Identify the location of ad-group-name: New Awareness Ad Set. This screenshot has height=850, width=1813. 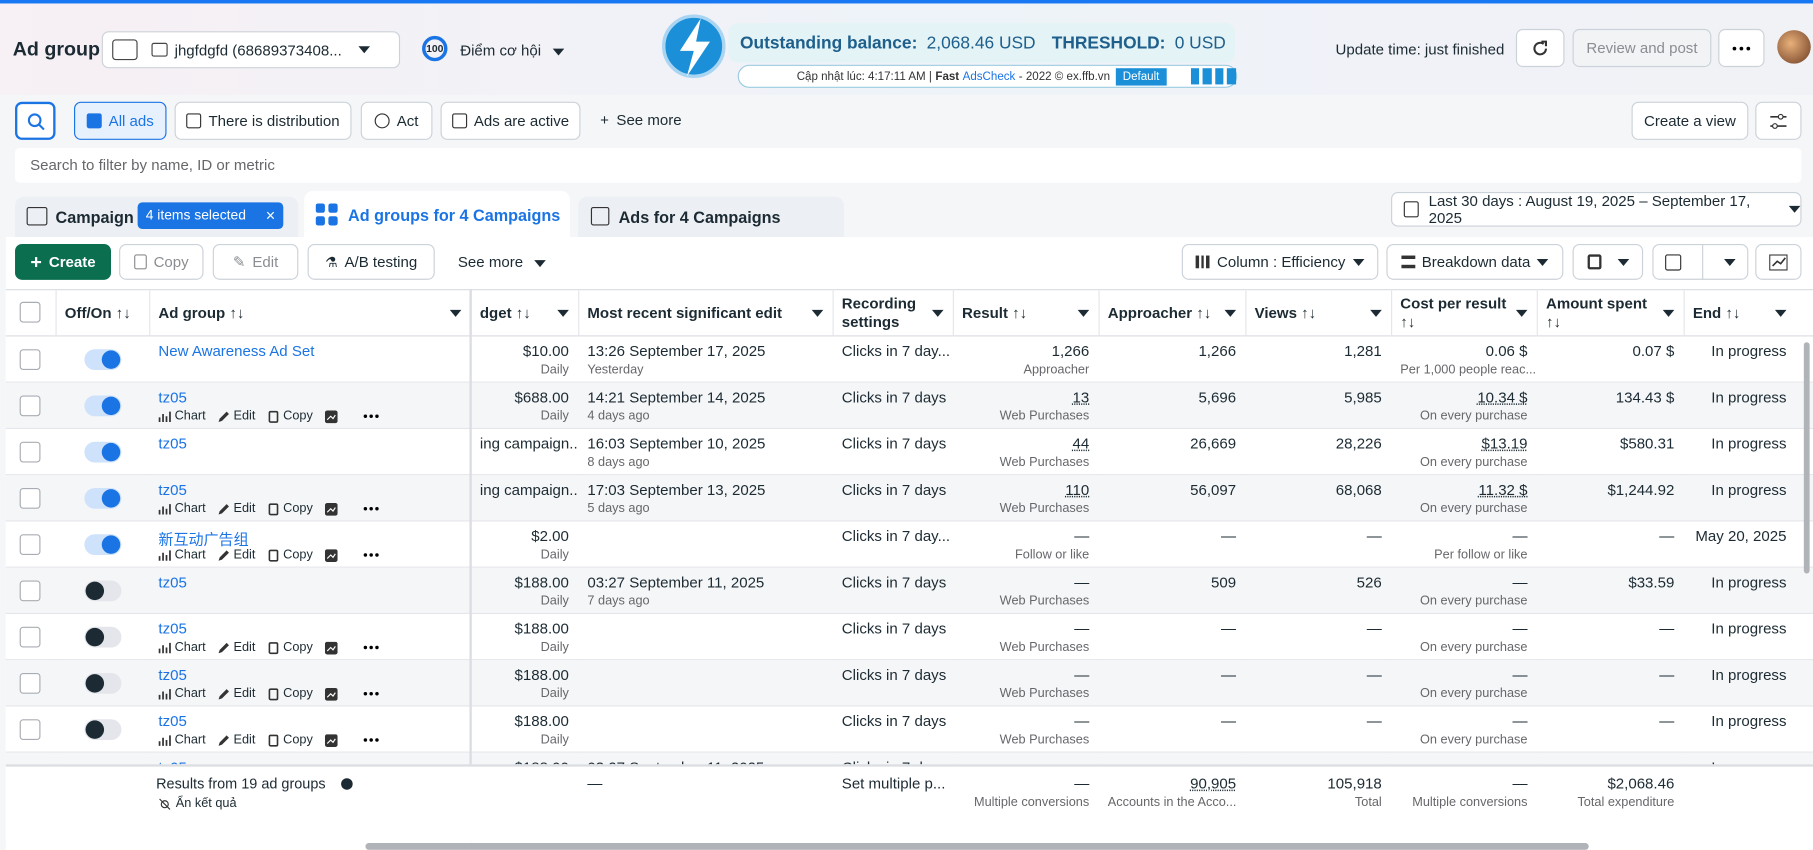
(236, 351).